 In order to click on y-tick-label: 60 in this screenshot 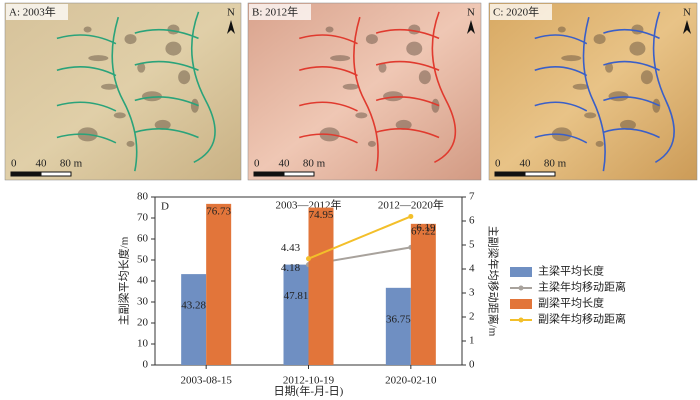, I will do `click(143, 239)`.